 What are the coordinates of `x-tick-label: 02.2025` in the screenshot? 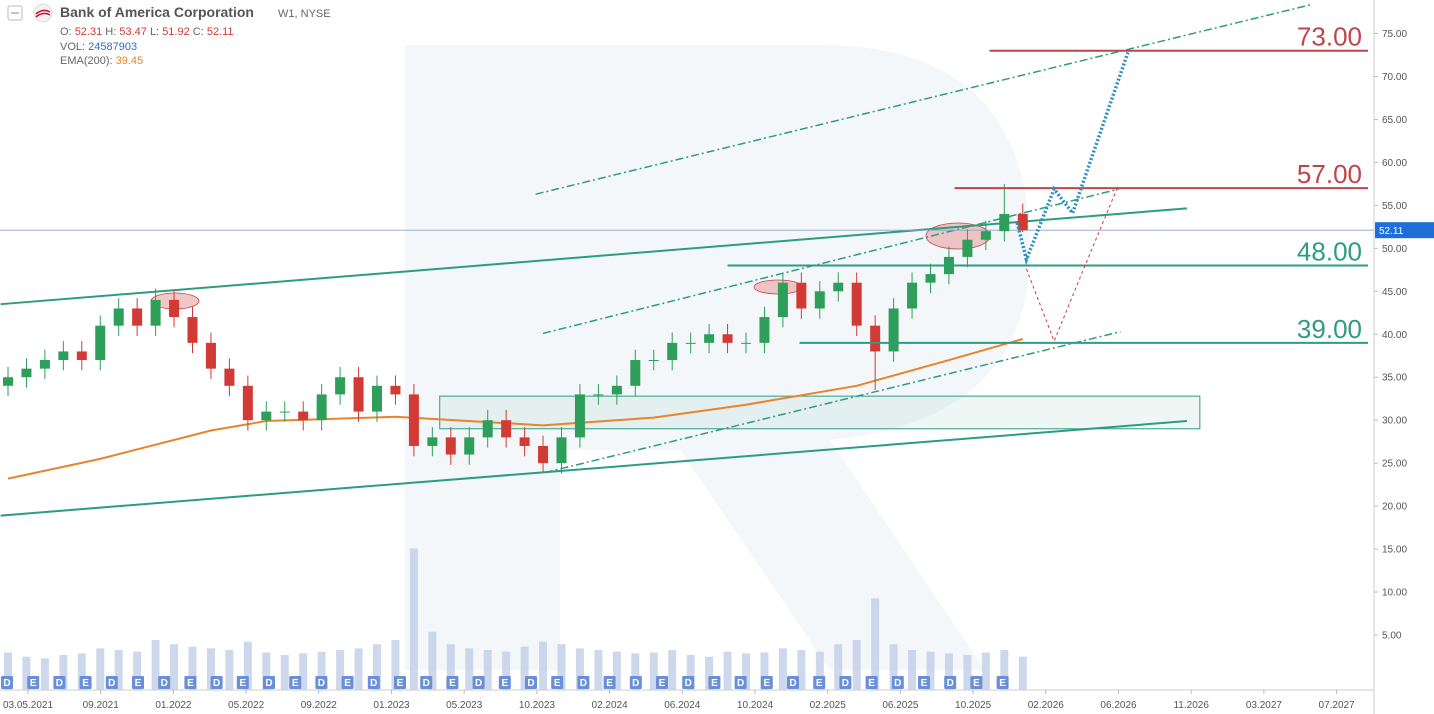 It's located at (828, 705).